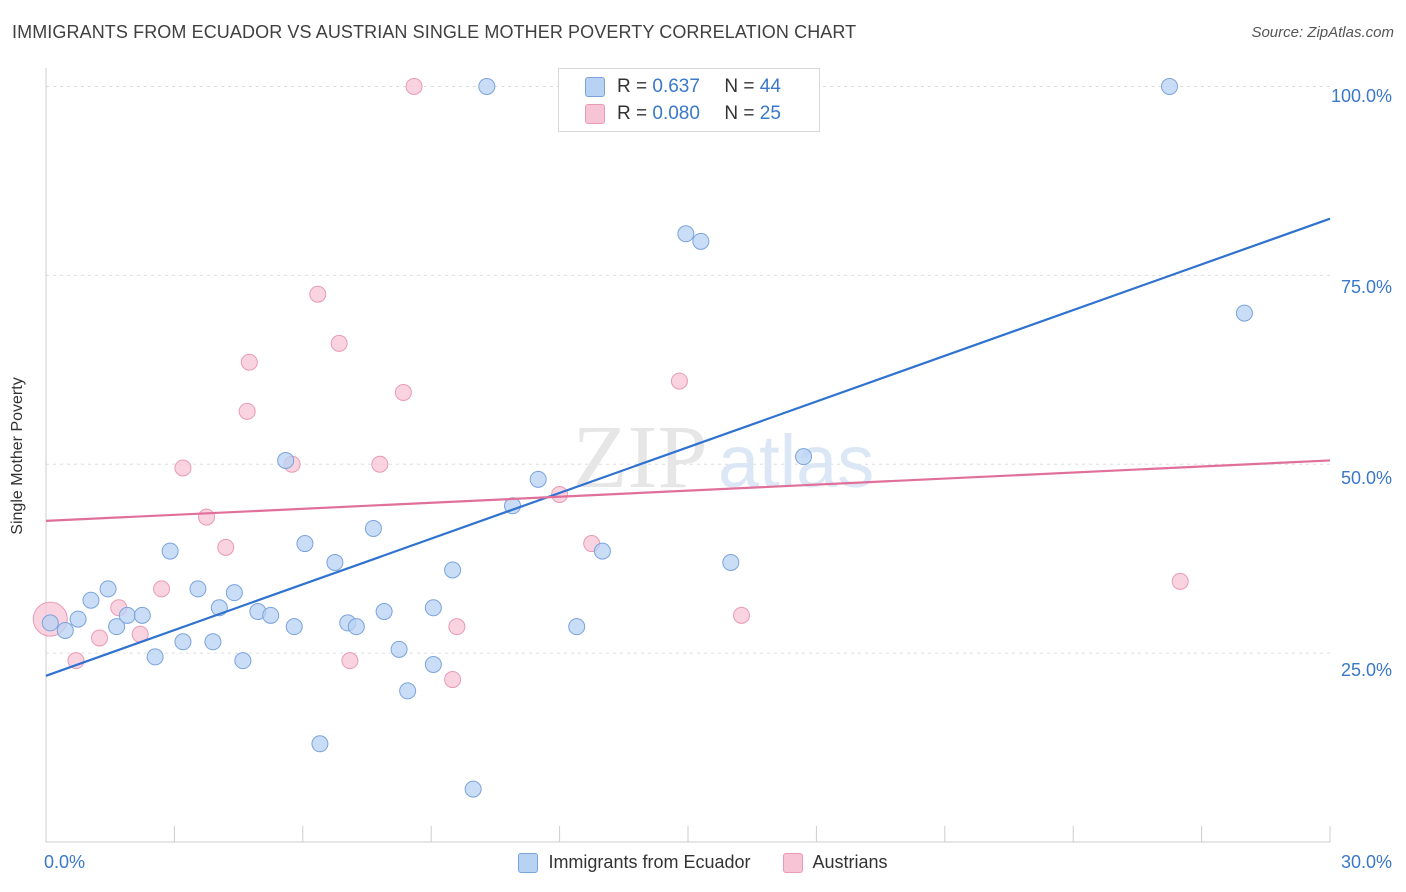 This screenshot has height=892, width=1406. I want to click on y-tick-25: 25.0%, so click(1366, 670).